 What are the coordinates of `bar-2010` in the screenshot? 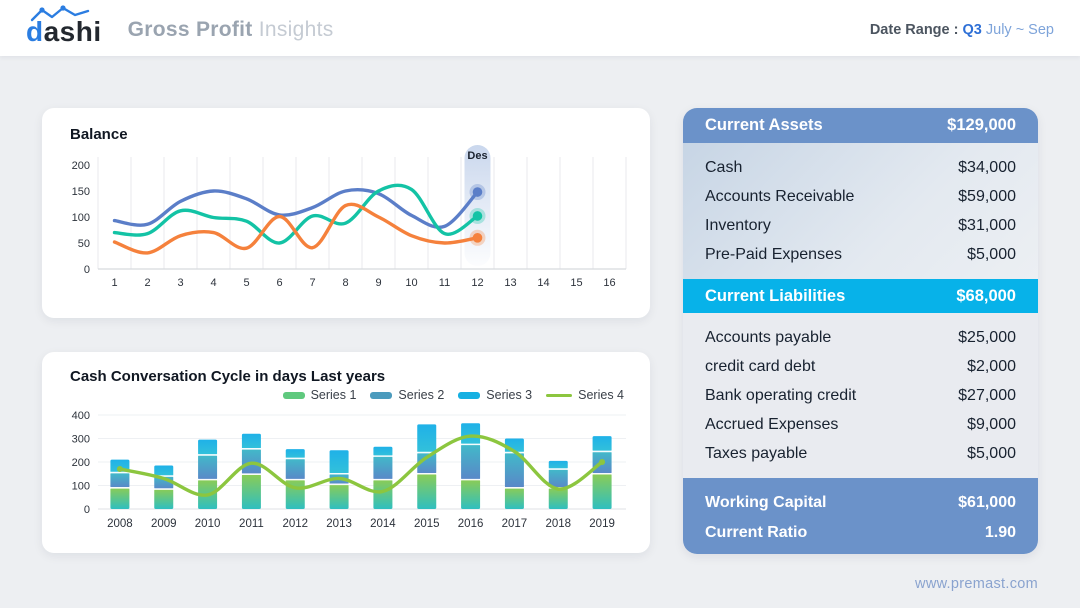 It's located at (208, 474).